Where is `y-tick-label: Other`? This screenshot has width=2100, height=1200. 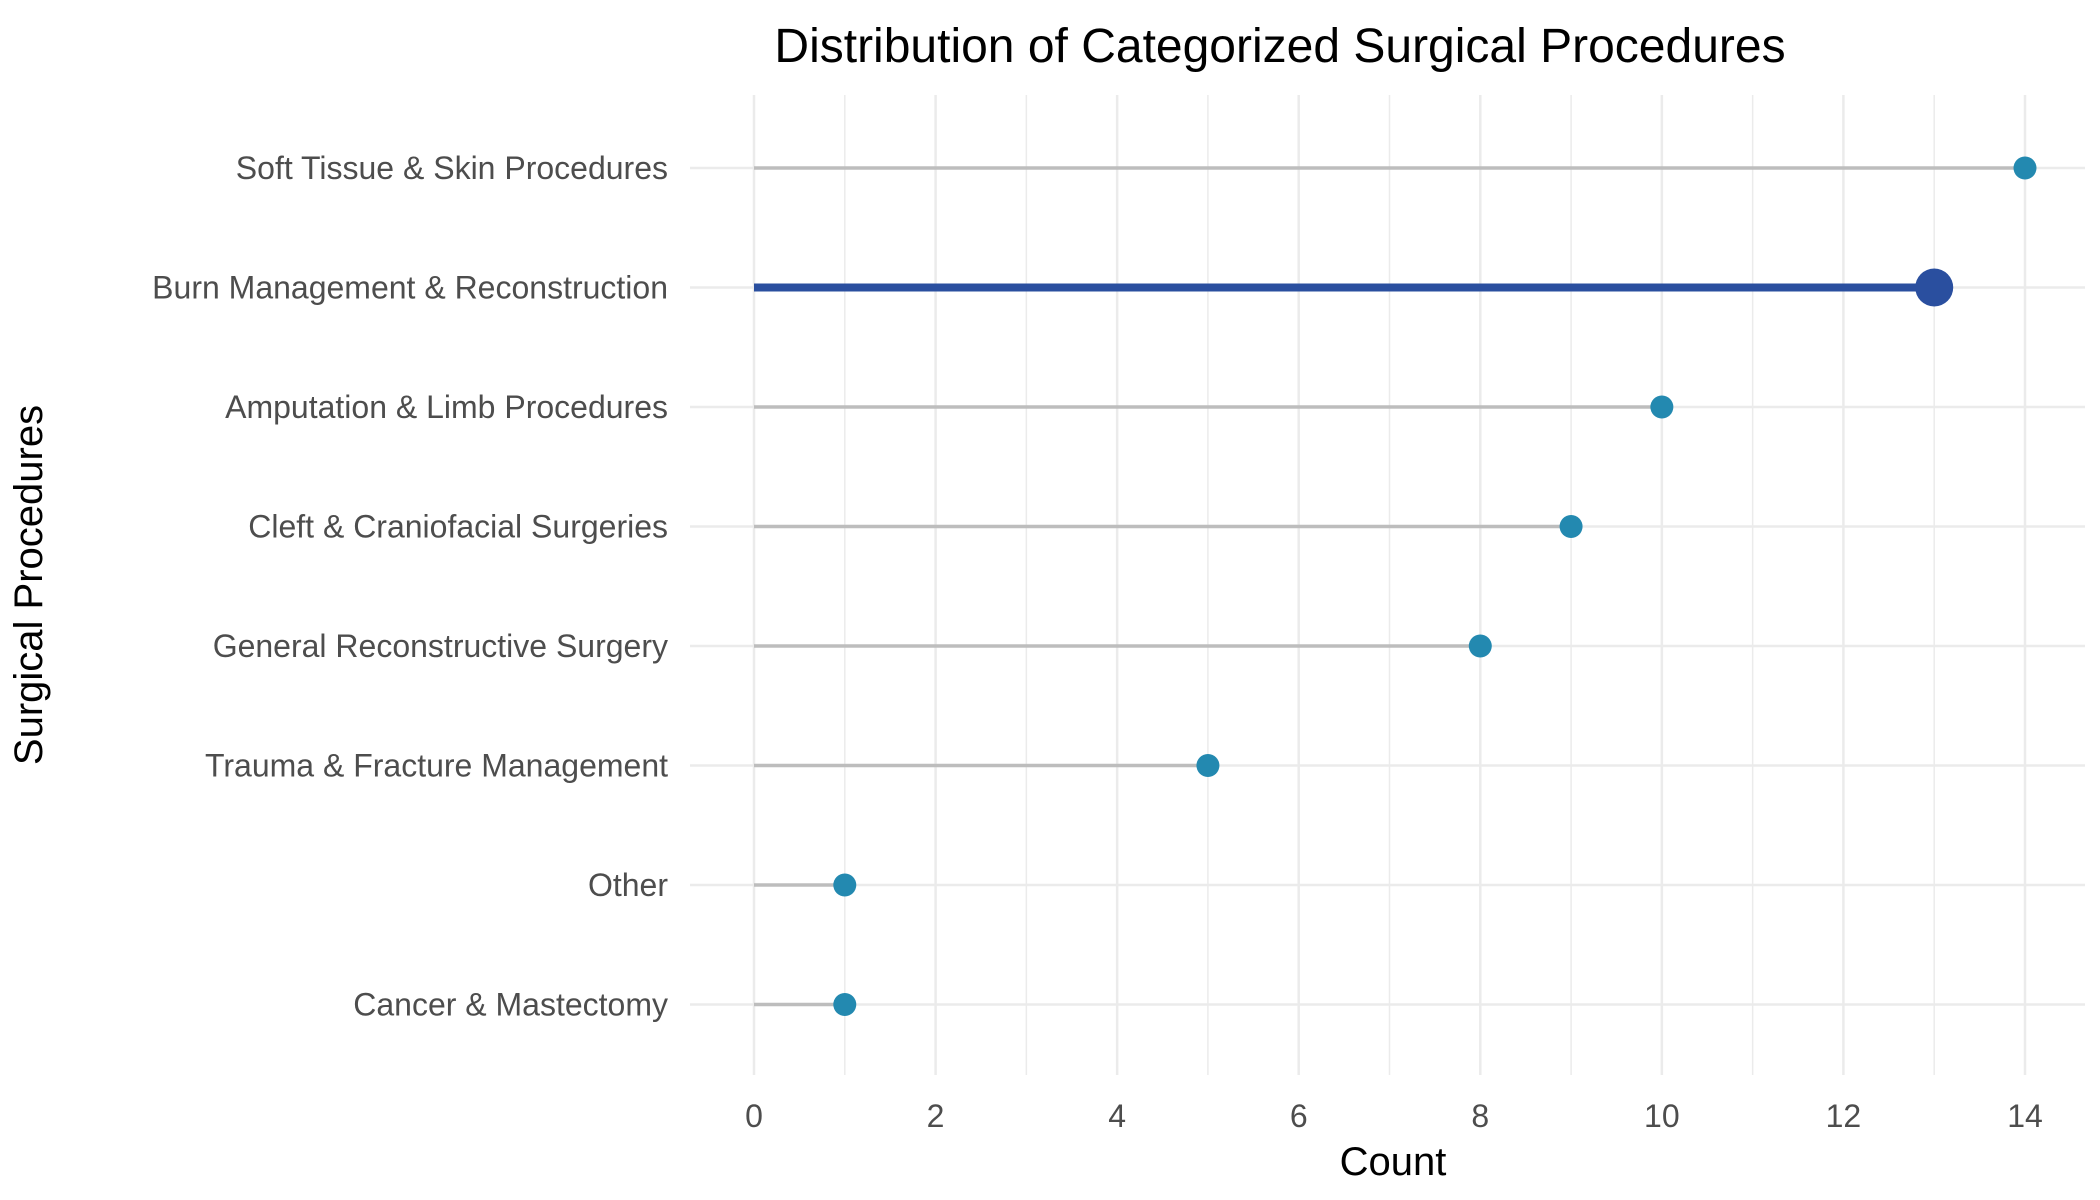 y-tick-label: Other is located at coordinates (628, 885).